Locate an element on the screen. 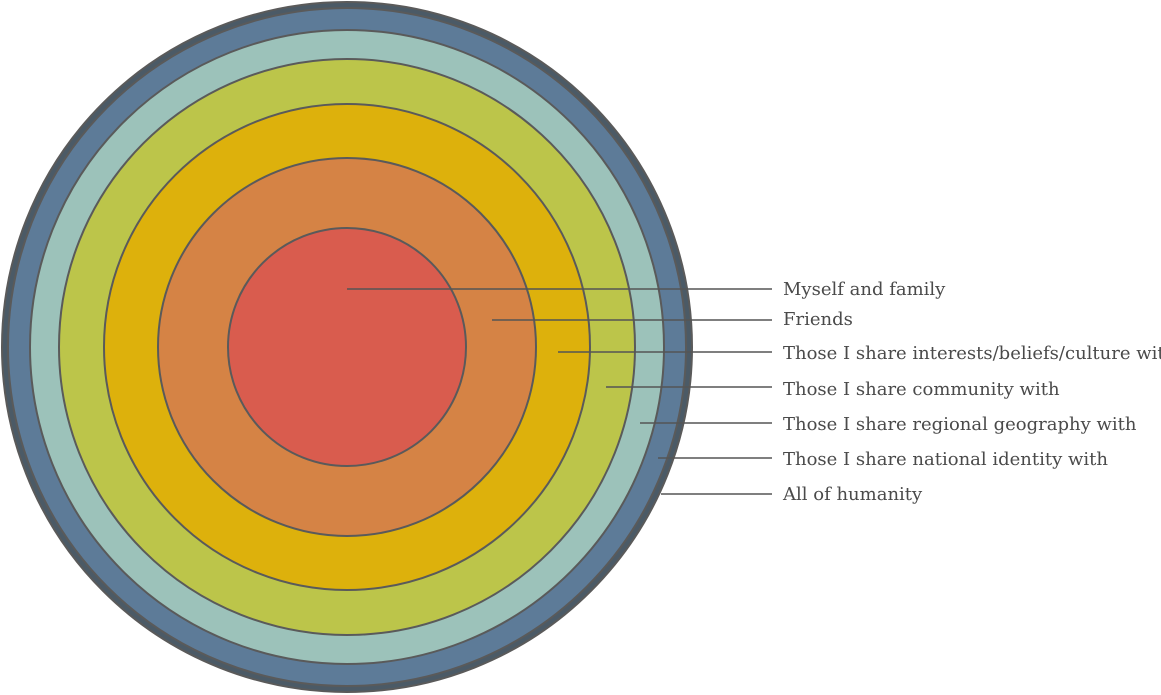 This screenshot has height=695, width=1161. label-humanity: All of humanity is located at coordinates (852, 494).